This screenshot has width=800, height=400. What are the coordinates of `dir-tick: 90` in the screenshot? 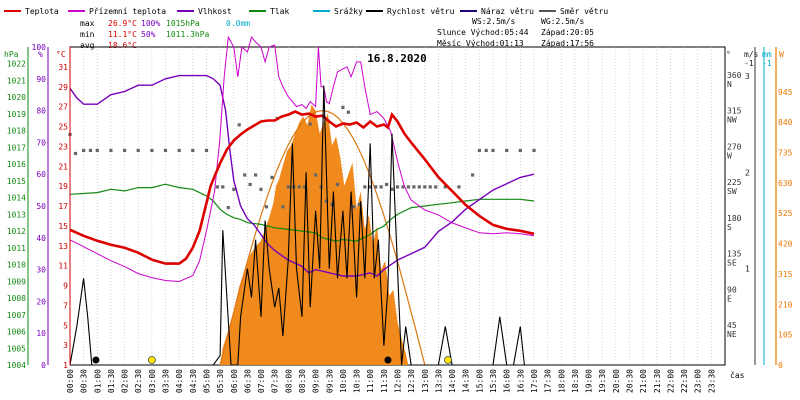 It's located at (732, 289).